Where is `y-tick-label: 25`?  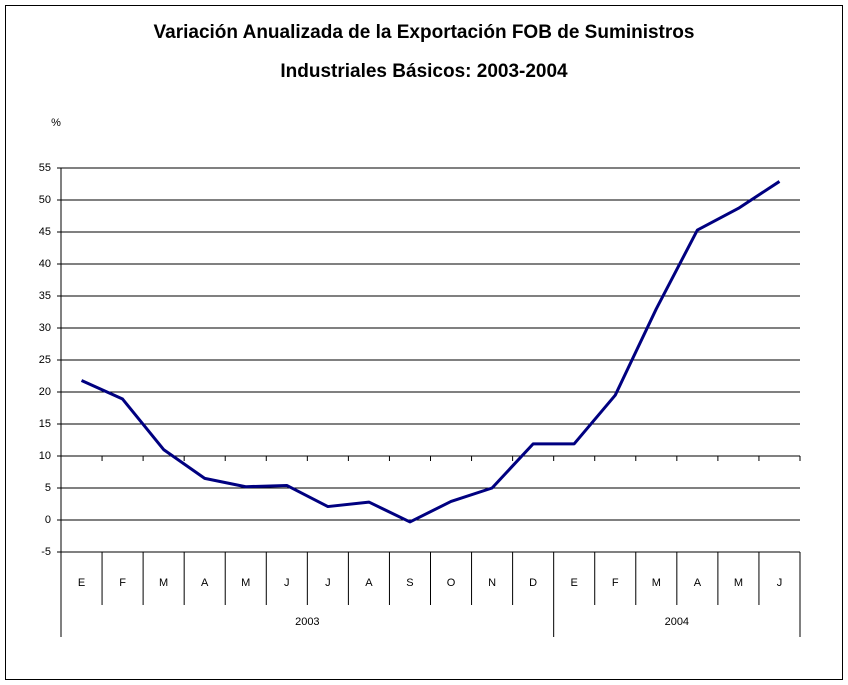
y-tick-label: 25 is located at coordinates (45, 360).